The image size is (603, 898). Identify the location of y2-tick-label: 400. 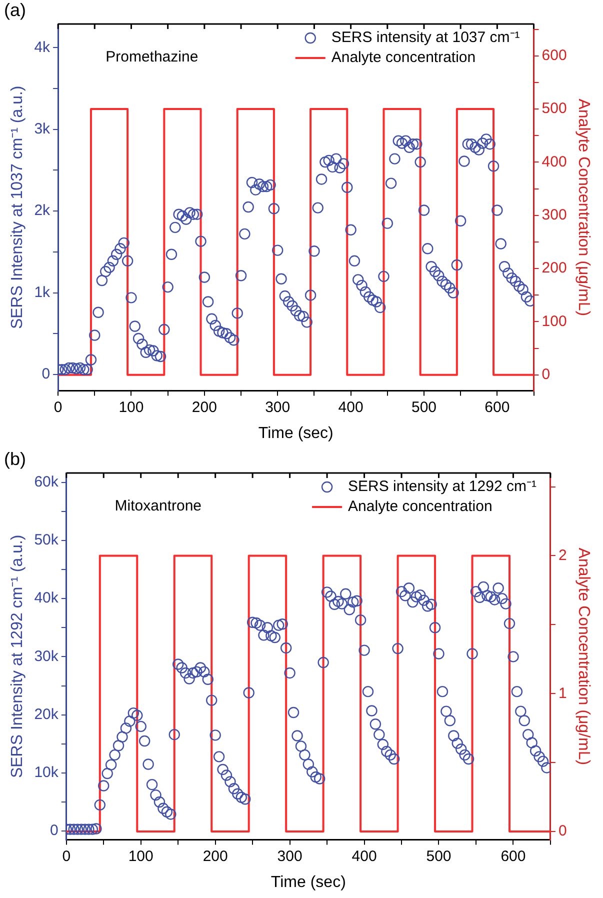
(554, 161).